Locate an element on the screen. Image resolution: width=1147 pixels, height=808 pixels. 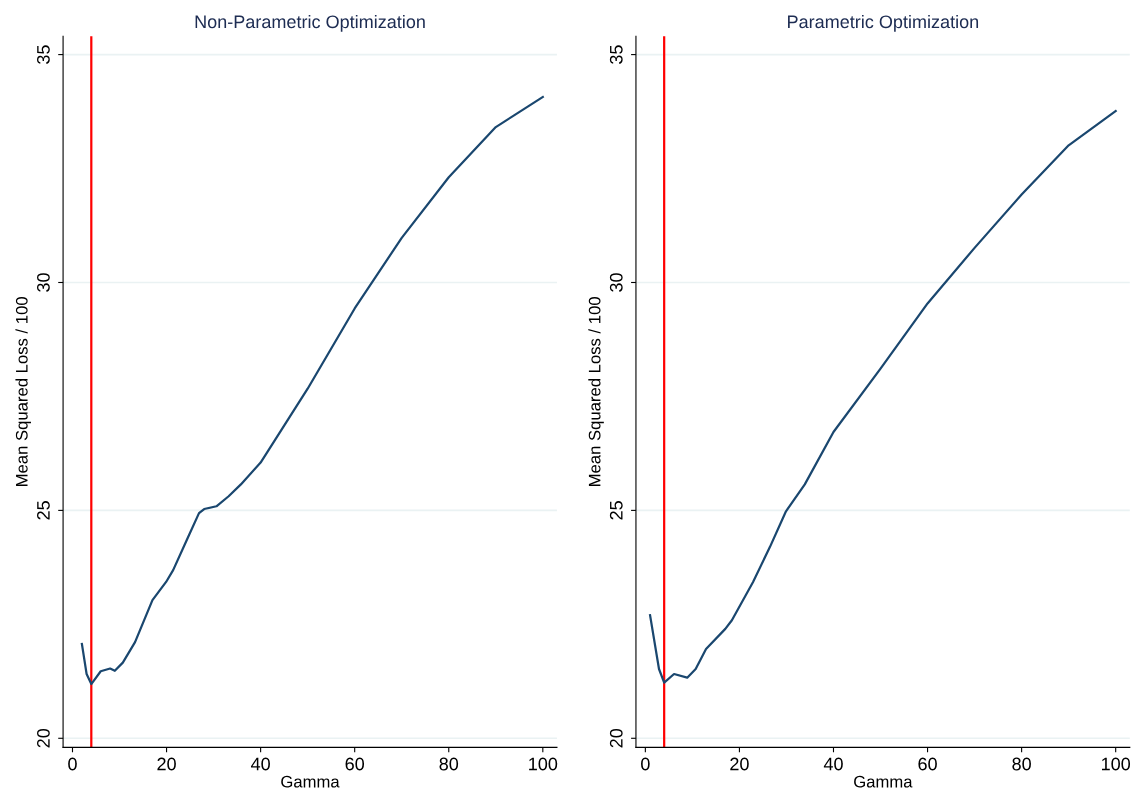
chart-title: Parametric Optimization is located at coordinates (883, 23).